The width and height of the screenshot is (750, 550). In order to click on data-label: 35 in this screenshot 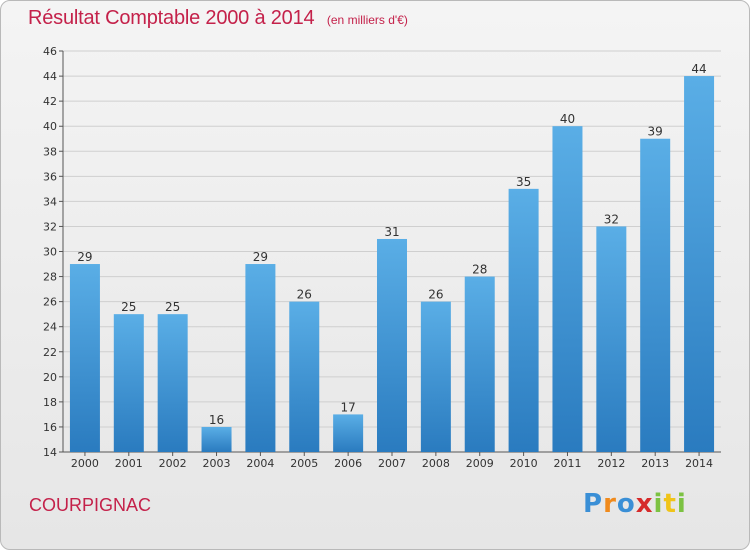, I will do `click(523, 182)`.